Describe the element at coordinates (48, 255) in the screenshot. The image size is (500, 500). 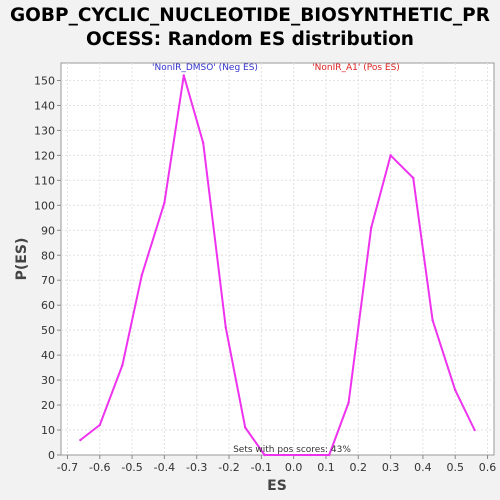
I see `y-tick-label: 80` at that location.